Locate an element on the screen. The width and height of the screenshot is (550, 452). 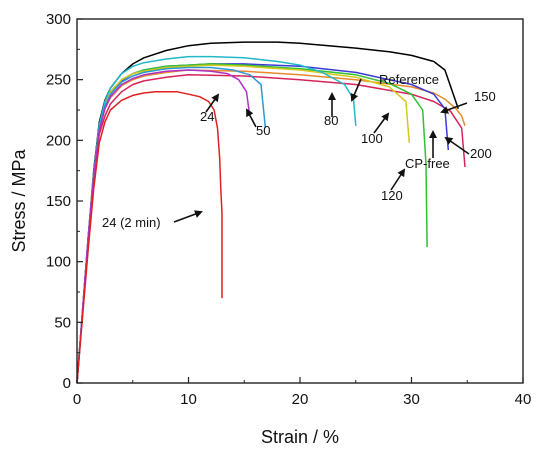
y-tick-label: 50 is located at coordinates (62, 322).